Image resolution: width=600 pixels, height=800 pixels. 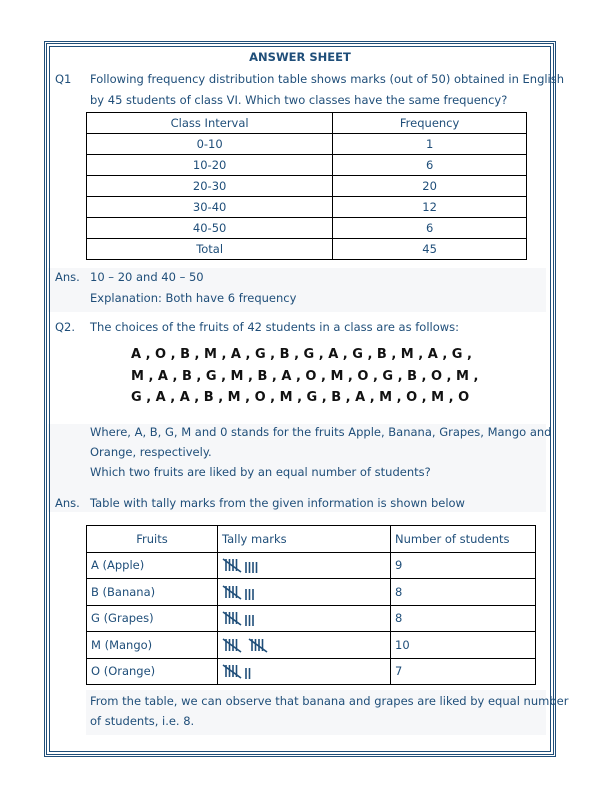 What do you see at coordinates (429, 123) in the screenshot?
I see `header-cell: Frequency` at bounding box center [429, 123].